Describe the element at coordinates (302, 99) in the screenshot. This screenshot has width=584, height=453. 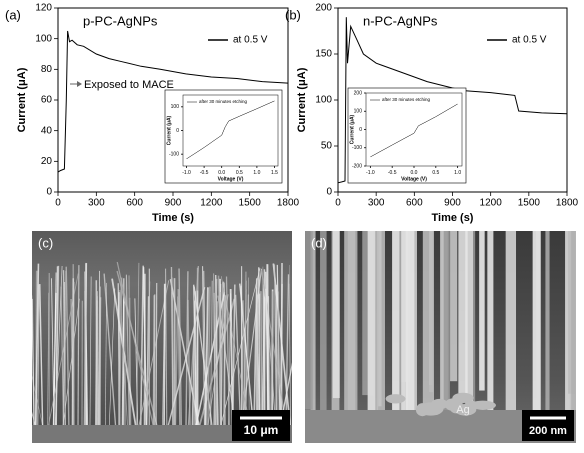
I see `y-axis-label: Current (μA)` at that location.